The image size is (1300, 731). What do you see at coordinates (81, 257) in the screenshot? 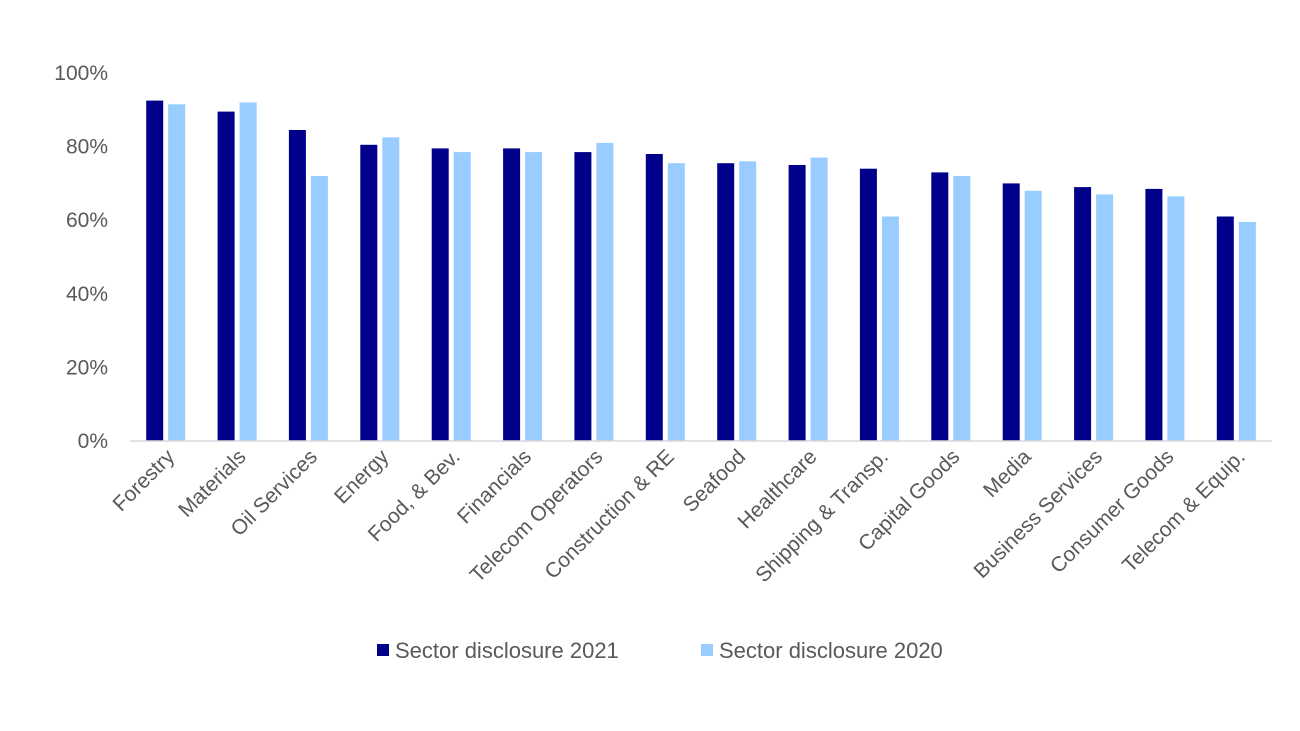
I see `y-axis: 0% 20% 40% 60% 80% 100%` at bounding box center [81, 257].